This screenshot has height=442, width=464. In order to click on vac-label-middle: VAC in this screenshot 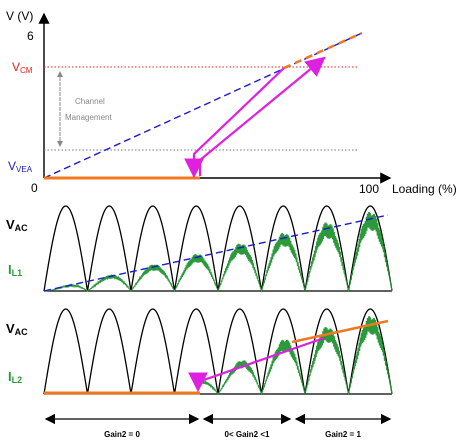, I will do `click(17, 225)`.